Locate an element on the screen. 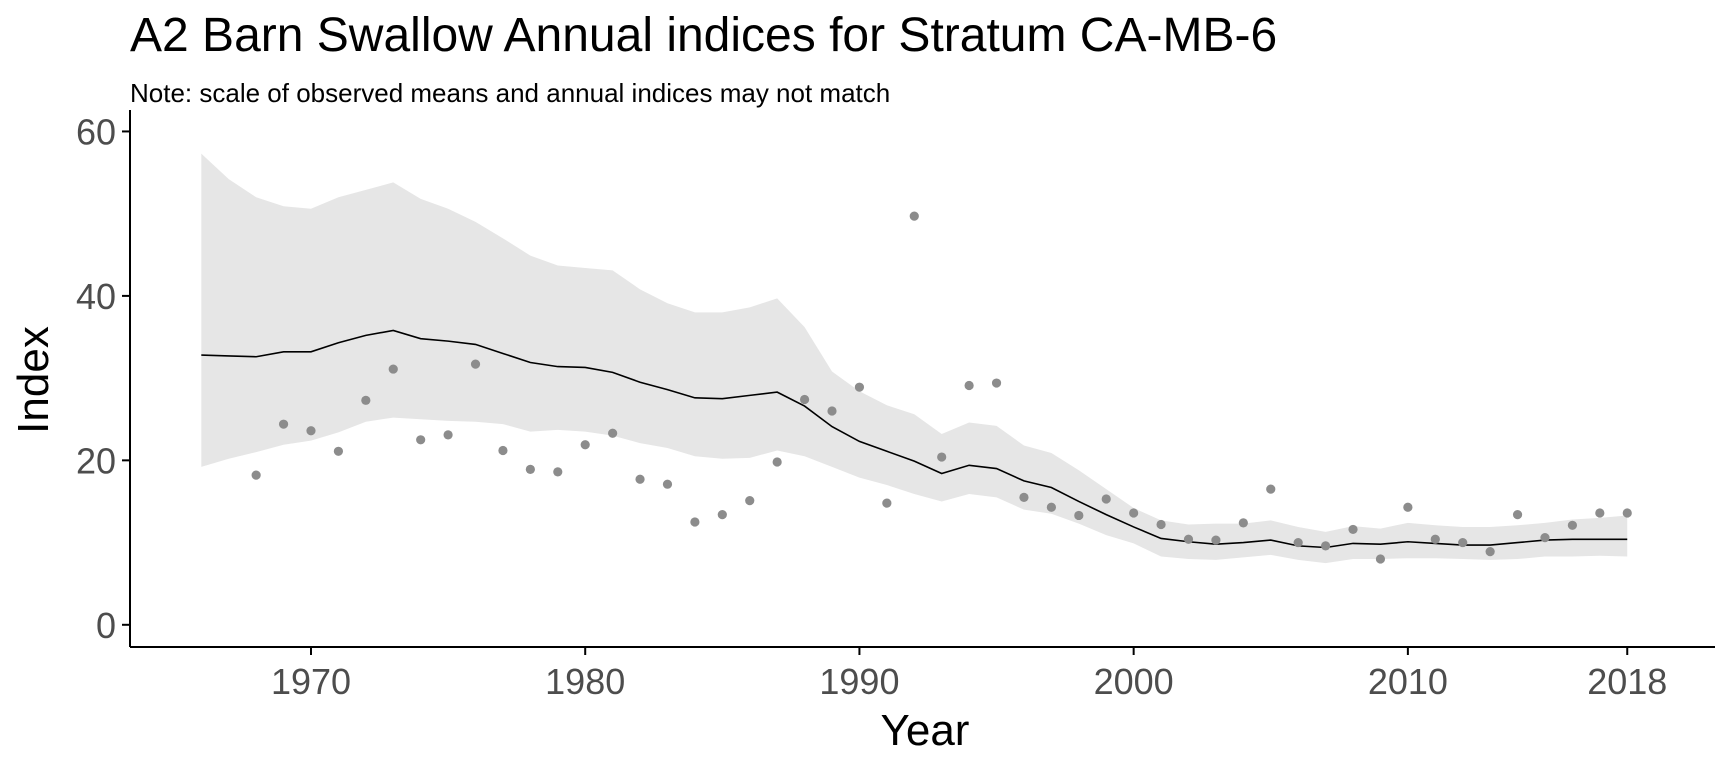 This screenshot has height=768, width=1728. x-tick-label: 2018 is located at coordinates (1627, 681).